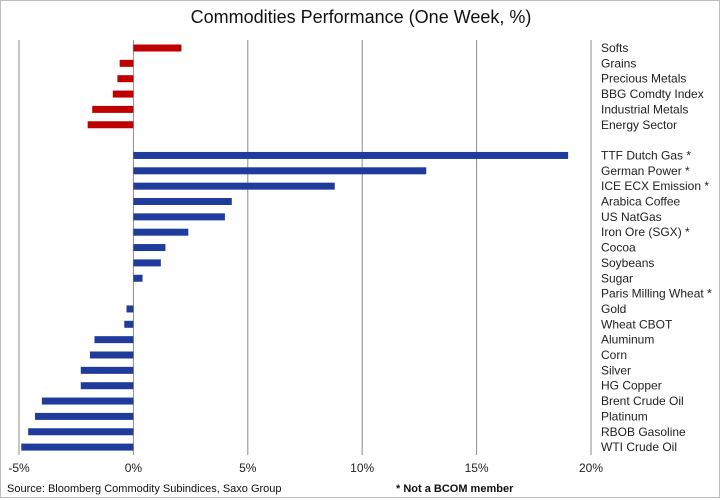 The image size is (722, 500). Describe the element at coordinates (362, 468) in the screenshot. I see `x-tick-label: 10%` at that location.